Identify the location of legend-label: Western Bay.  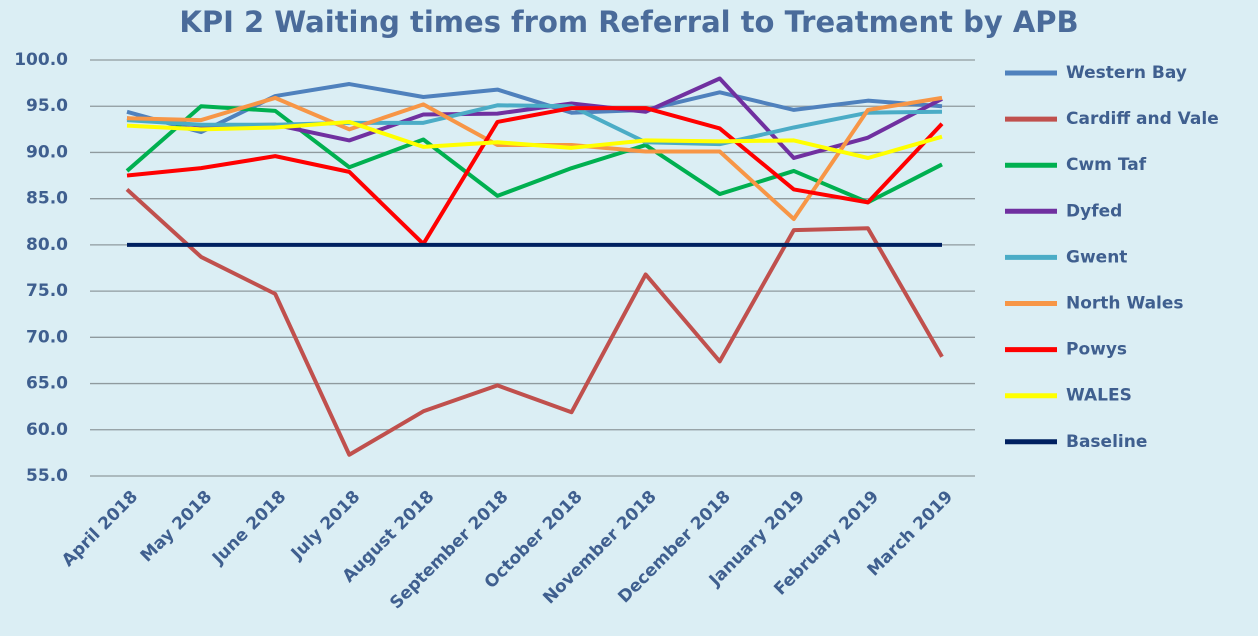
(1126, 73).